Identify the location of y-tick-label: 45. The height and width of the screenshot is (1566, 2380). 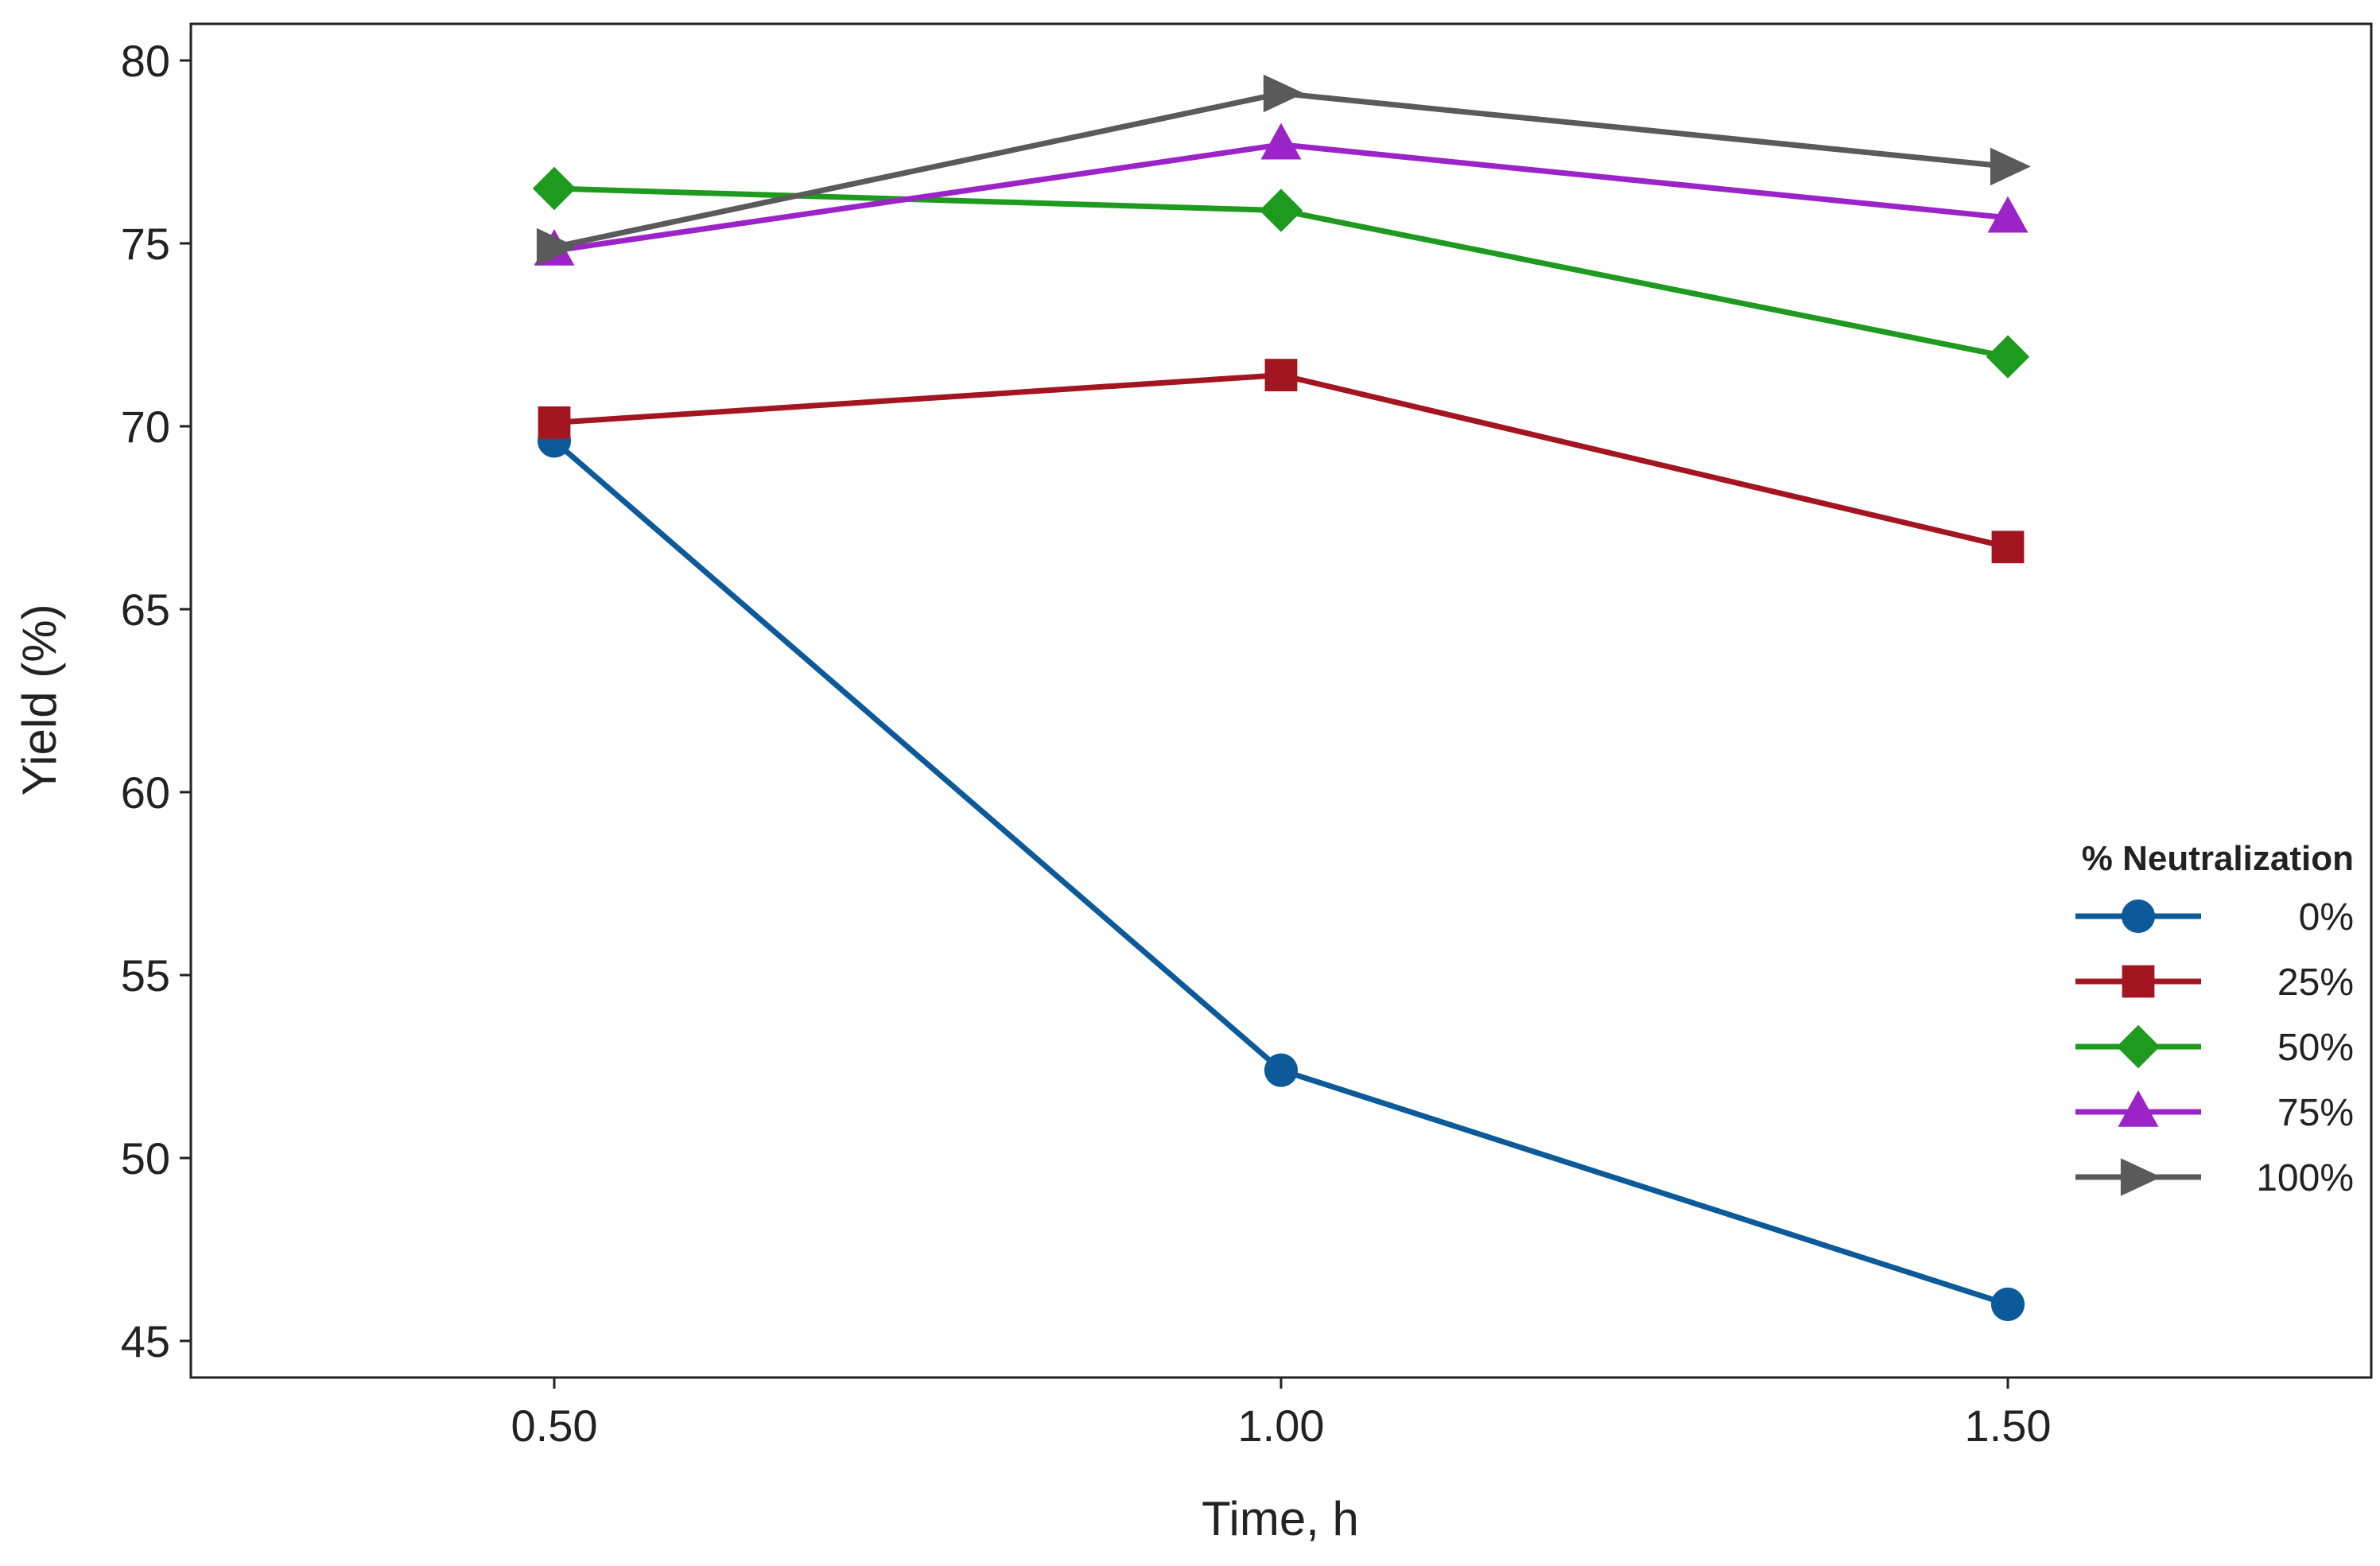
(145, 1341).